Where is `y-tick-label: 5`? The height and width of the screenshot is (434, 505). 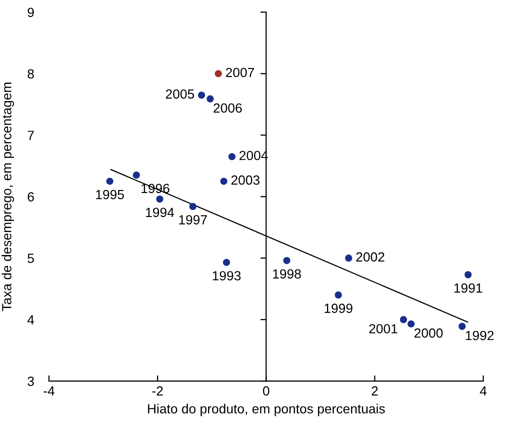
y-tick-label: 5 is located at coordinates (31, 258).